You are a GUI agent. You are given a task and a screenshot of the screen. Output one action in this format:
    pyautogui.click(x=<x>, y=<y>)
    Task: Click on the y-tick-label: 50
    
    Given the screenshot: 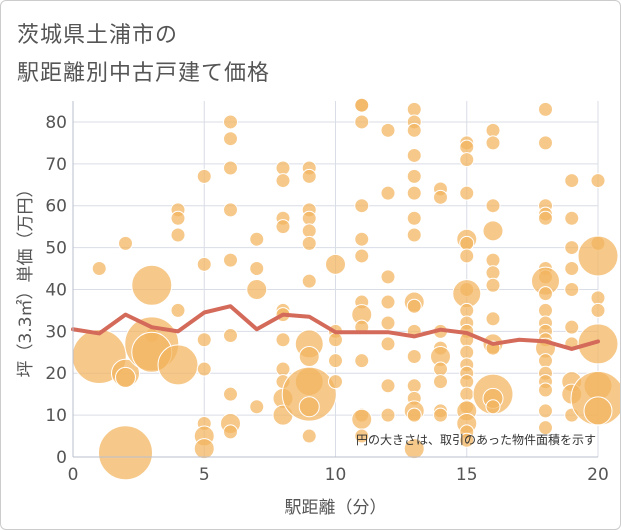 What is the action you would take?
    pyautogui.click(x=56, y=249)
    